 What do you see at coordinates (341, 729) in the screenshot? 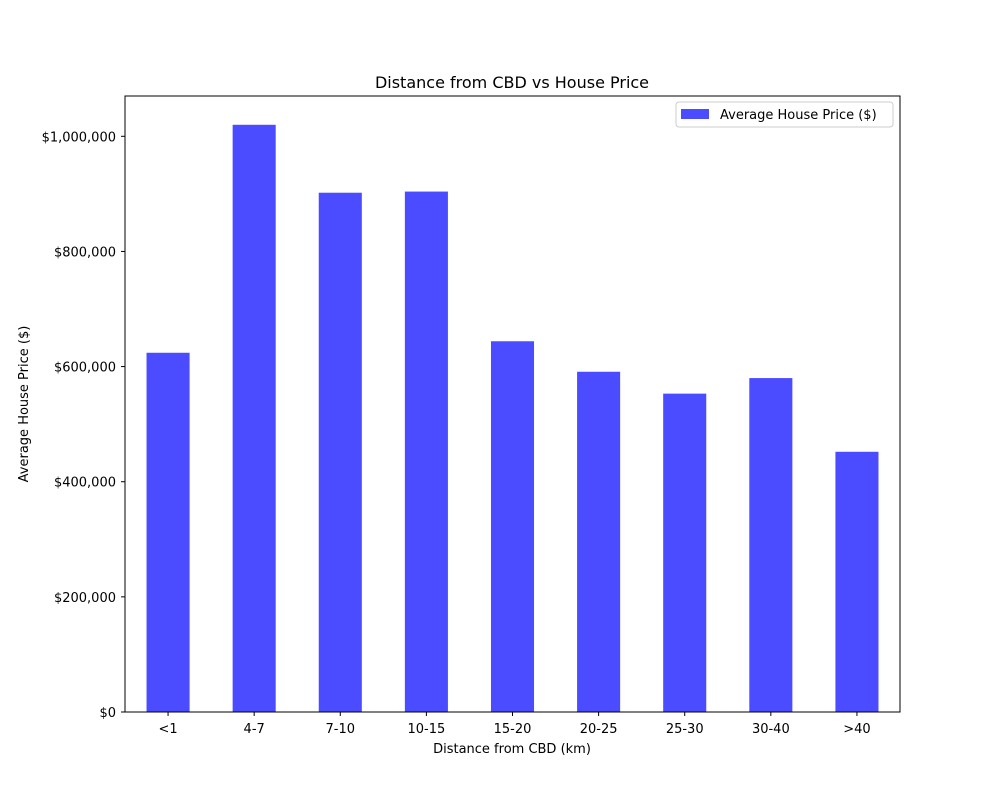
I see `x-tick-label: 7-10` at bounding box center [341, 729].